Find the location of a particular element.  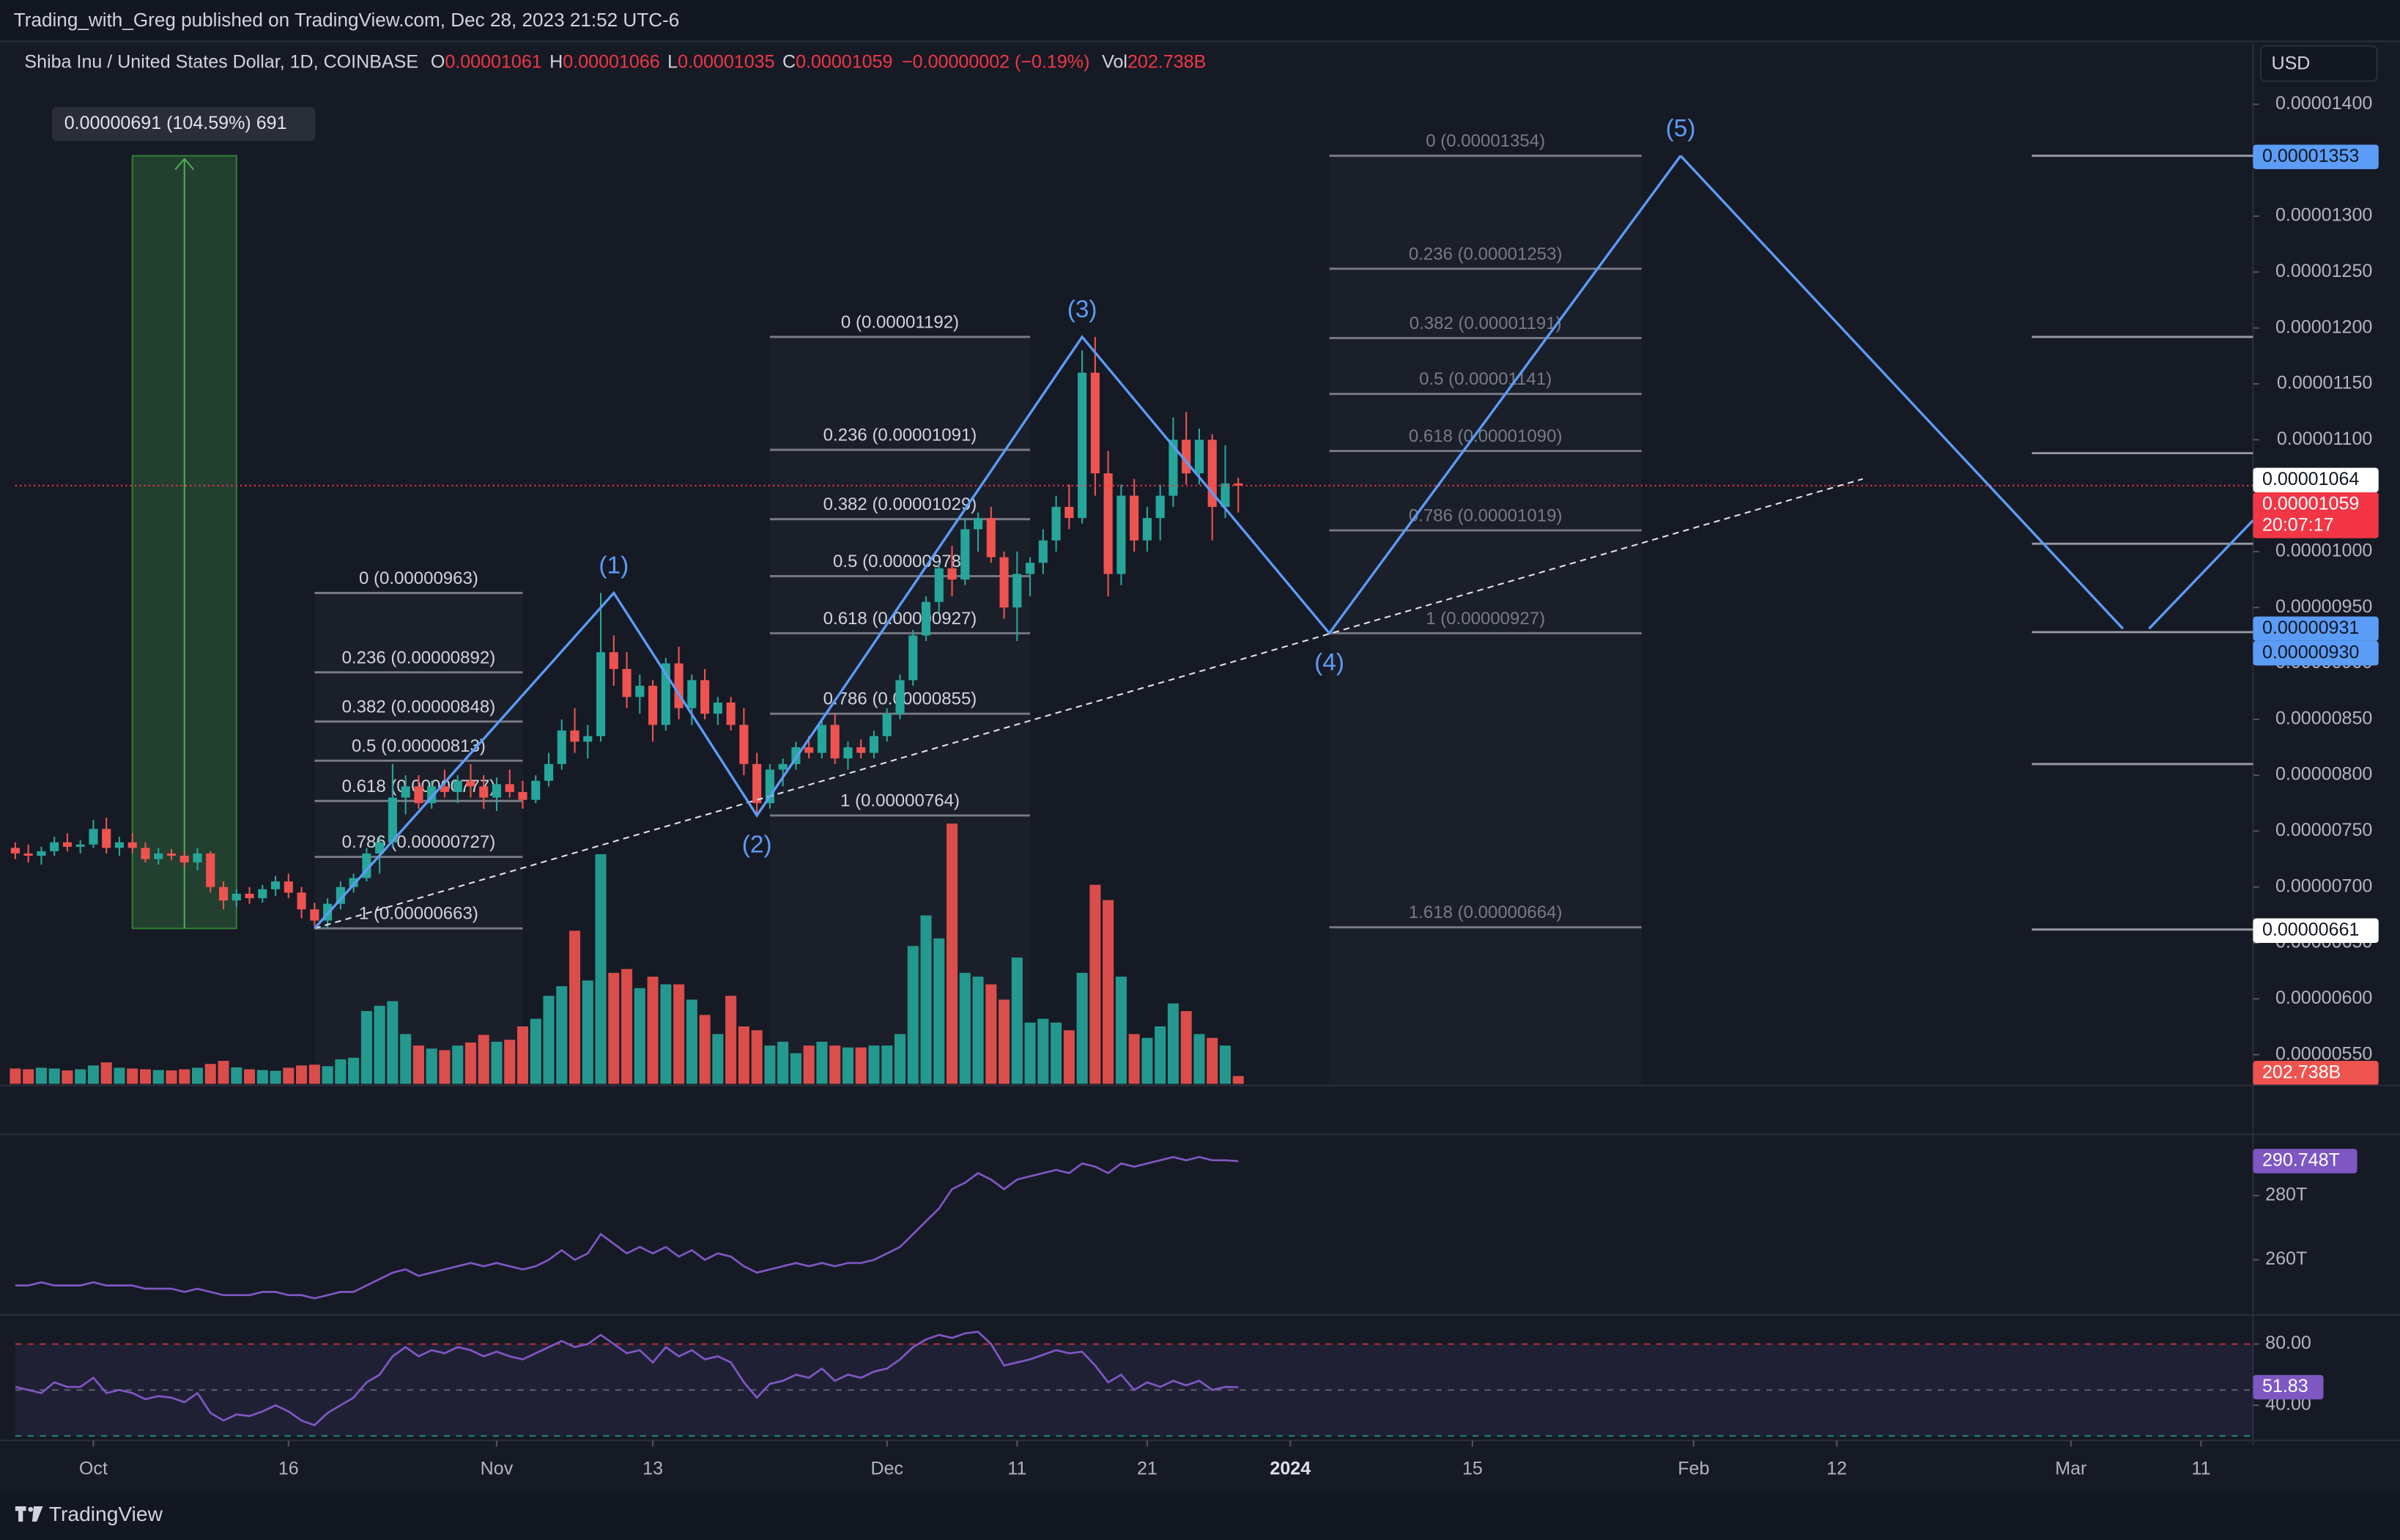

fib-label: 0.382 (0.00000848) is located at coordinates (419, 707).